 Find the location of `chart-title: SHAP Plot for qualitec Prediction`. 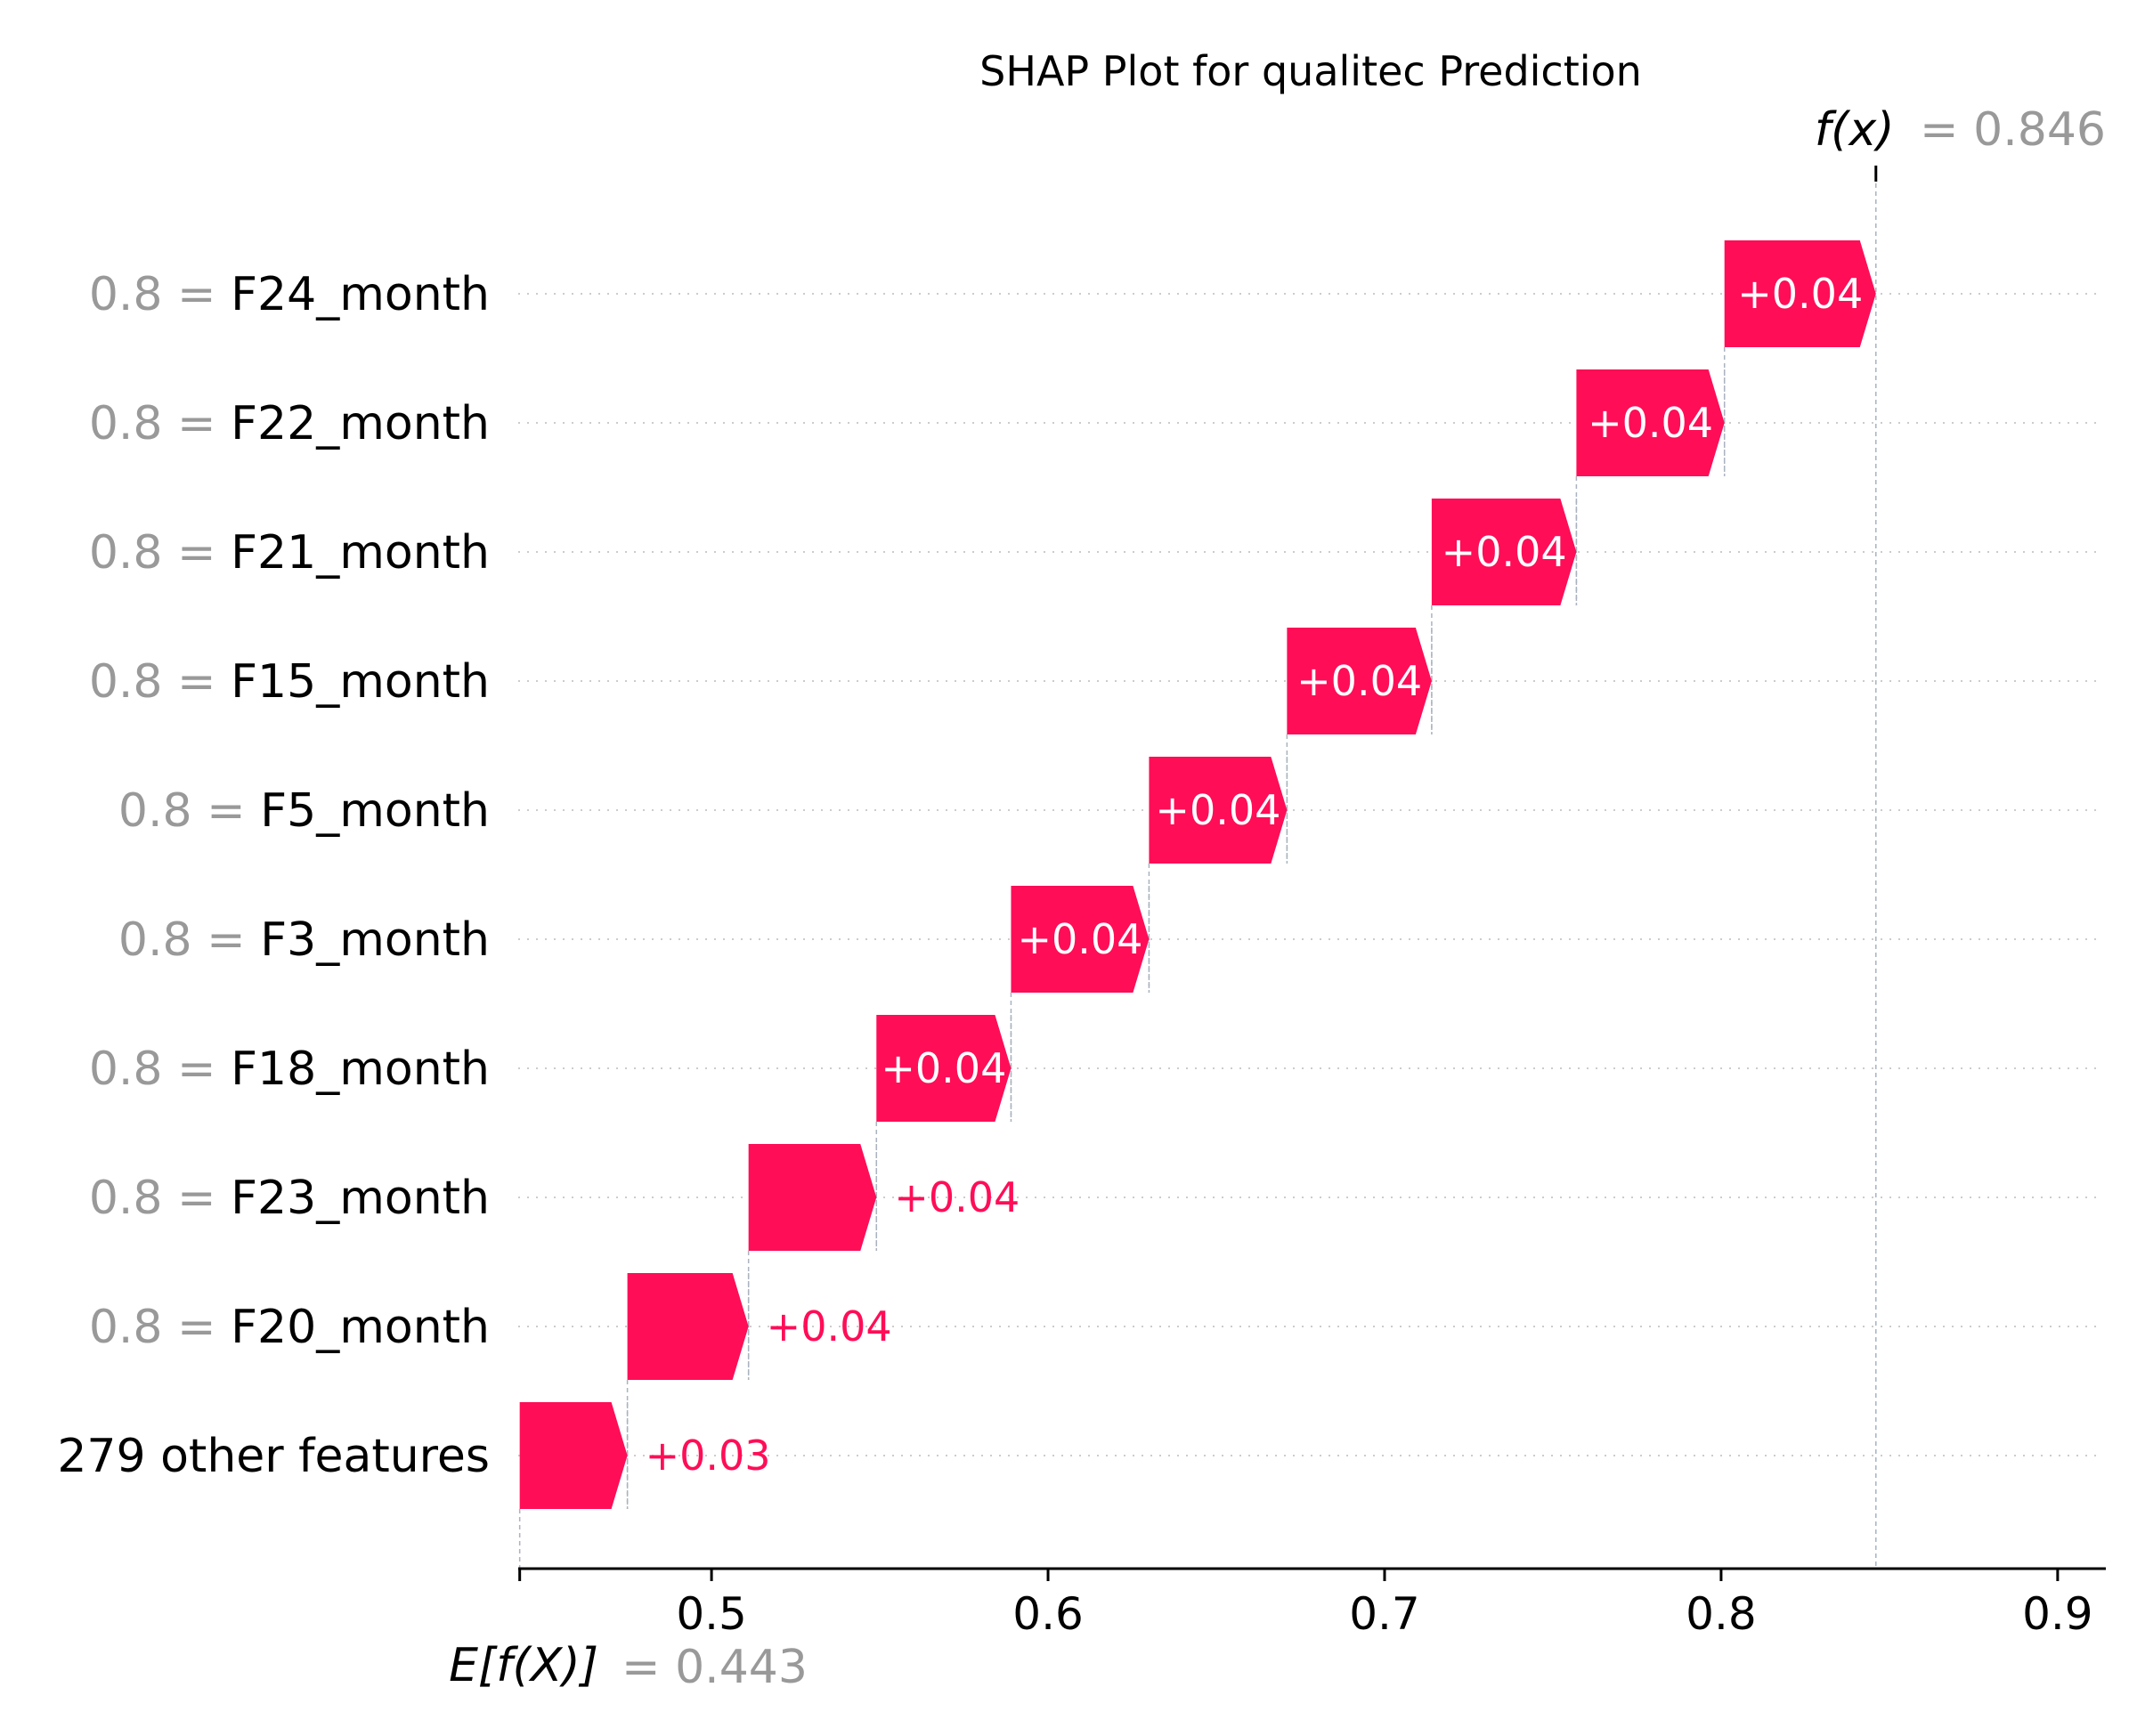

chart-title: SHAP Plot for qualitec Prediction is located at coordinates (1310, 71).